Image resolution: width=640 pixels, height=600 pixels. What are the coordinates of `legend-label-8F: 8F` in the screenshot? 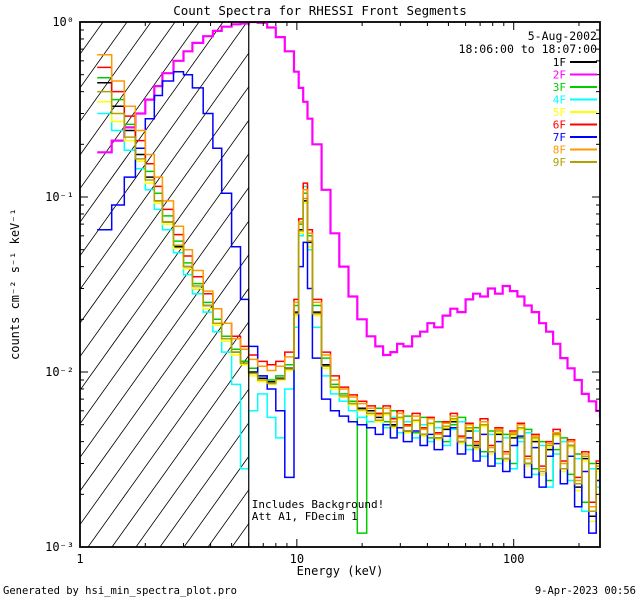 It's located at (559, 150).